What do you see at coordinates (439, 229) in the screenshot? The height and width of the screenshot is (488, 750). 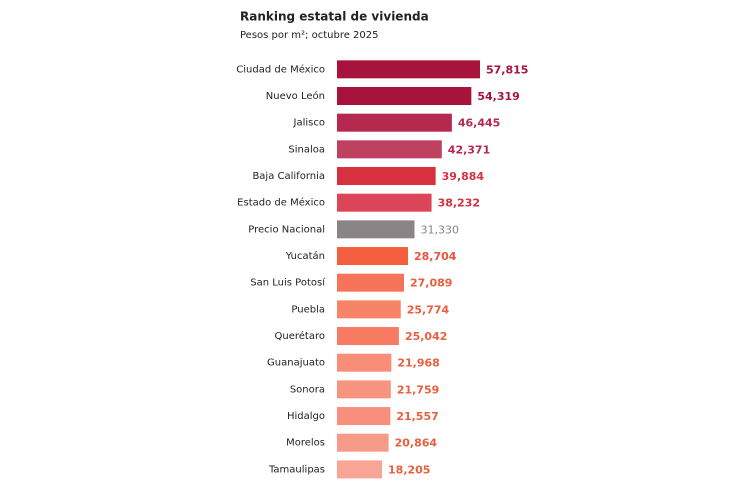 I see `value-label: 31,330` at bounding box center [439, 229].